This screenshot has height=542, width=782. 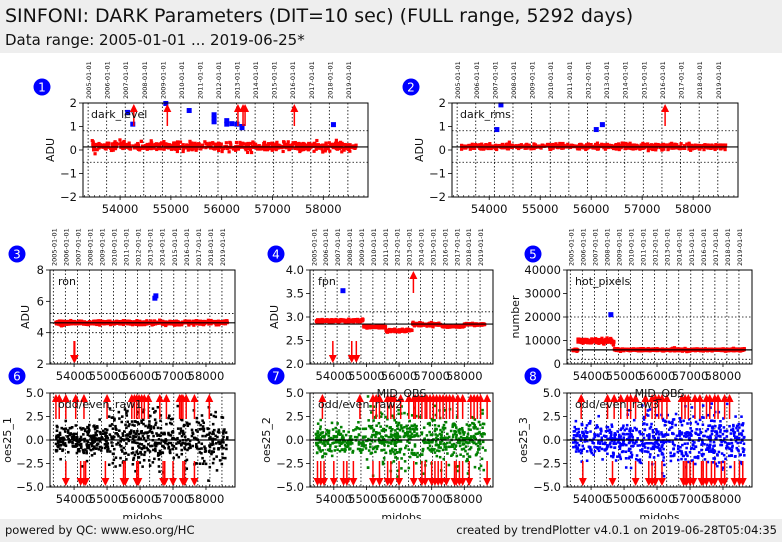 What do you see at coordinates (245, 108) in the screenshot?
I see `arrow-up-head` at bounding box center [245, 108].